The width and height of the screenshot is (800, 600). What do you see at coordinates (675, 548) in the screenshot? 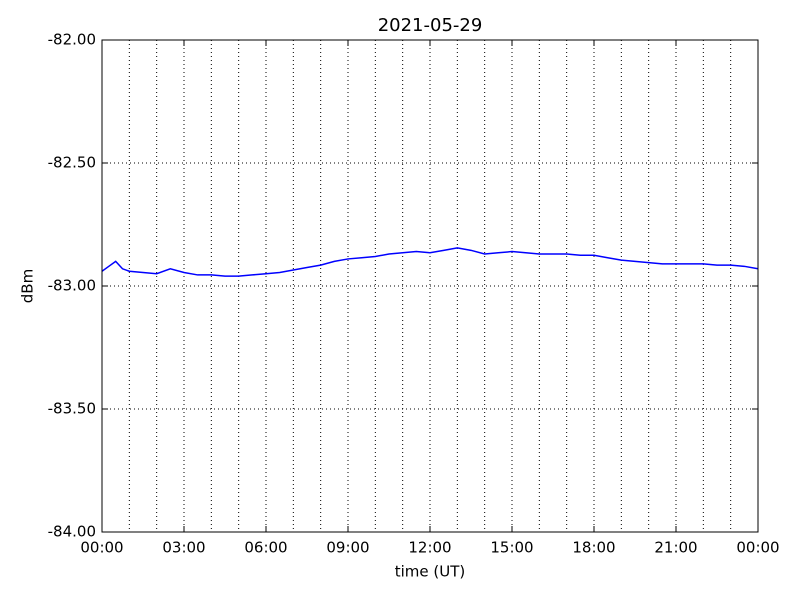
I see `x-tick-label: 21:00` at bounding box center [675, 548].